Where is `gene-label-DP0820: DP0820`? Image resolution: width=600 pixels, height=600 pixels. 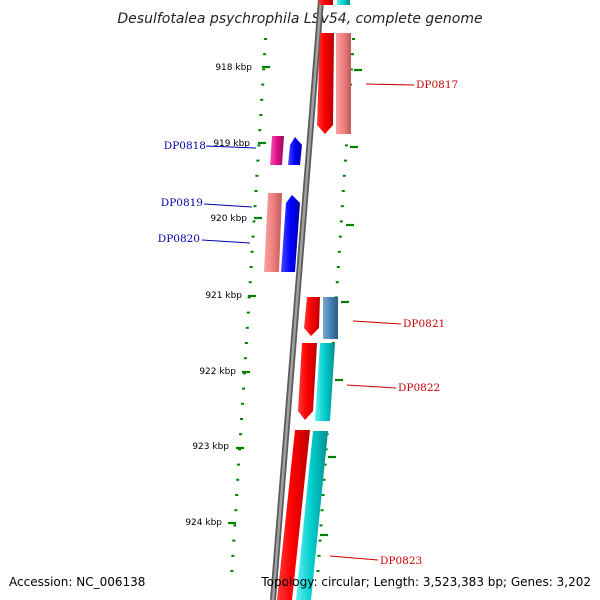 gene-label-DP0820: DP0820 is located at coordinates (179, 239).